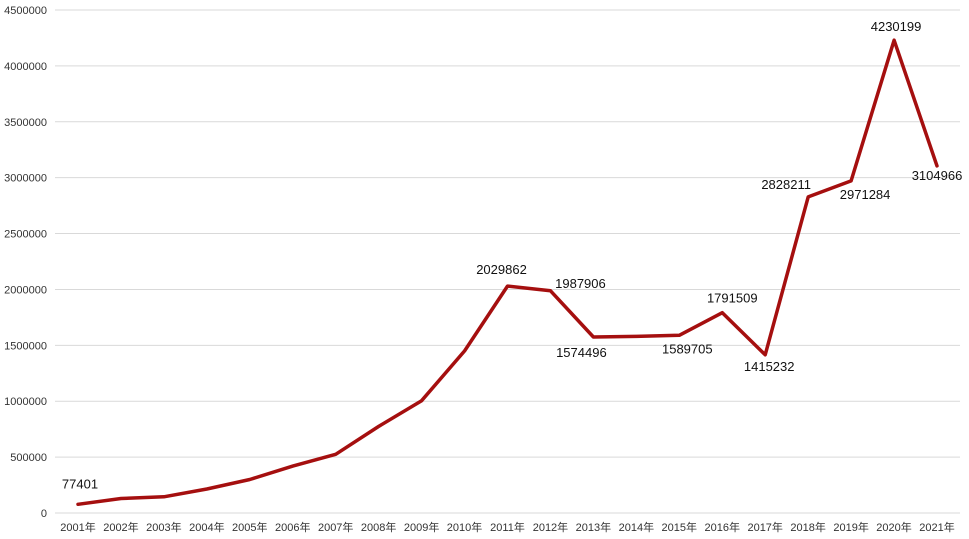 This screenshot has height=539, width=969. What do you see at coordinates (25, 67) in the screenshot?
I see `y-tick-label: 4000000` at bounding box center [25, 67].